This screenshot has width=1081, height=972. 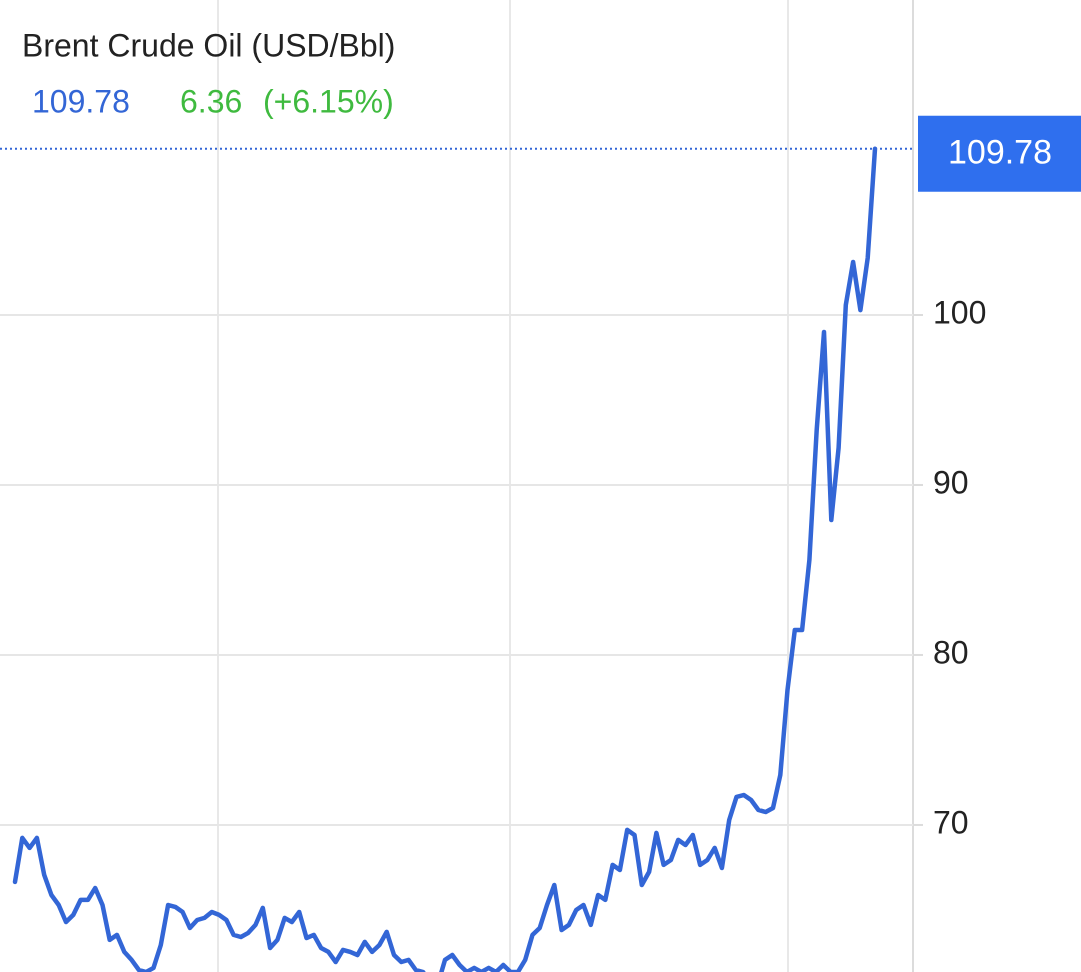 I want to click on y-tick-label: 100, so click(x=959, y=312).